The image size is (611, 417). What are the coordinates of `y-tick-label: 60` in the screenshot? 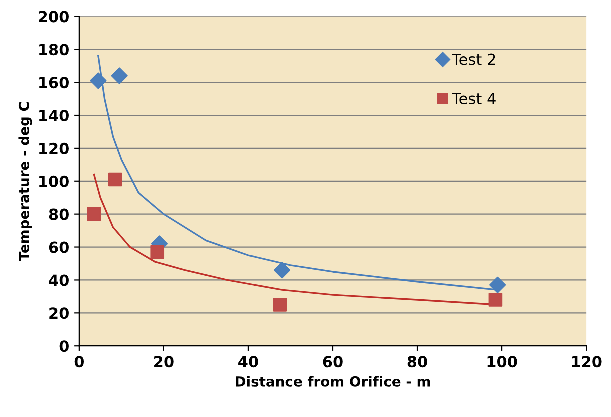 It's located at (59, 248).